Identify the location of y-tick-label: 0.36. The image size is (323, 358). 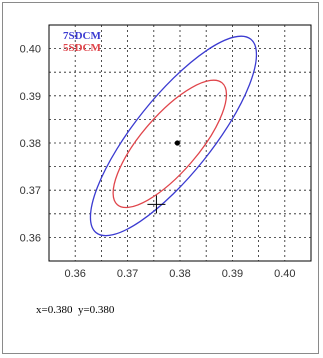
(30, 238).